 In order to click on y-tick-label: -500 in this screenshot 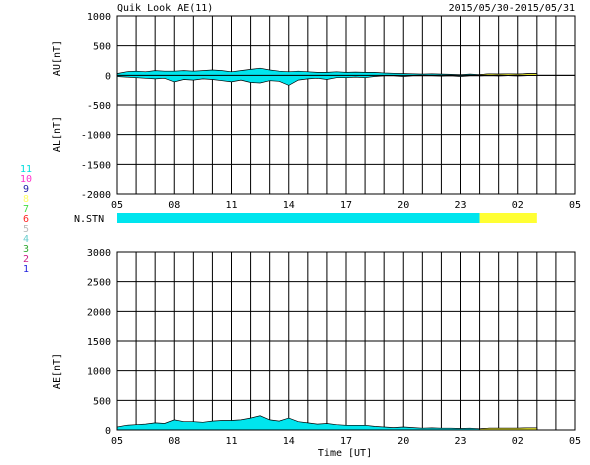, I will do `click(99, 106)`.